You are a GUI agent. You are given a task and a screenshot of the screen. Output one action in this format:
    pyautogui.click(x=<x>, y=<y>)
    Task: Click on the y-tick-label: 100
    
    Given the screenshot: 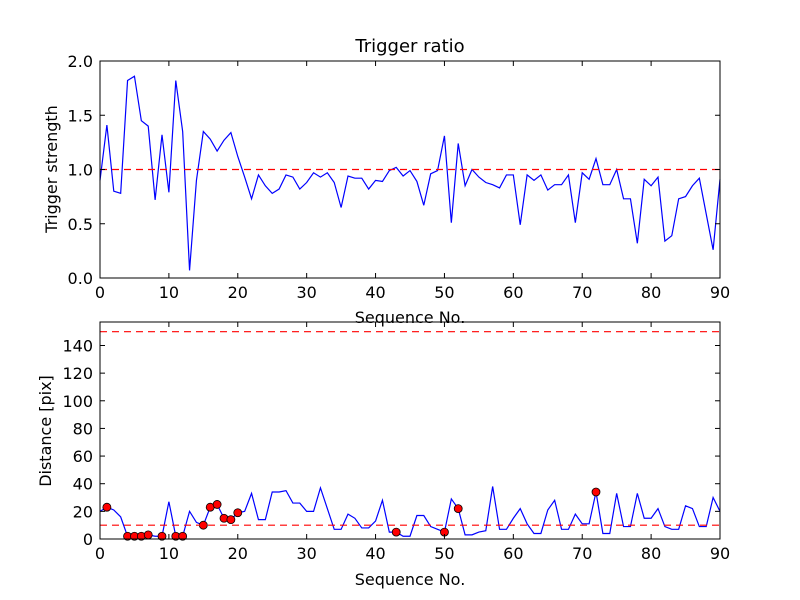 What is the action you would take?
    pyautogui.click(x=77, y=401)
    